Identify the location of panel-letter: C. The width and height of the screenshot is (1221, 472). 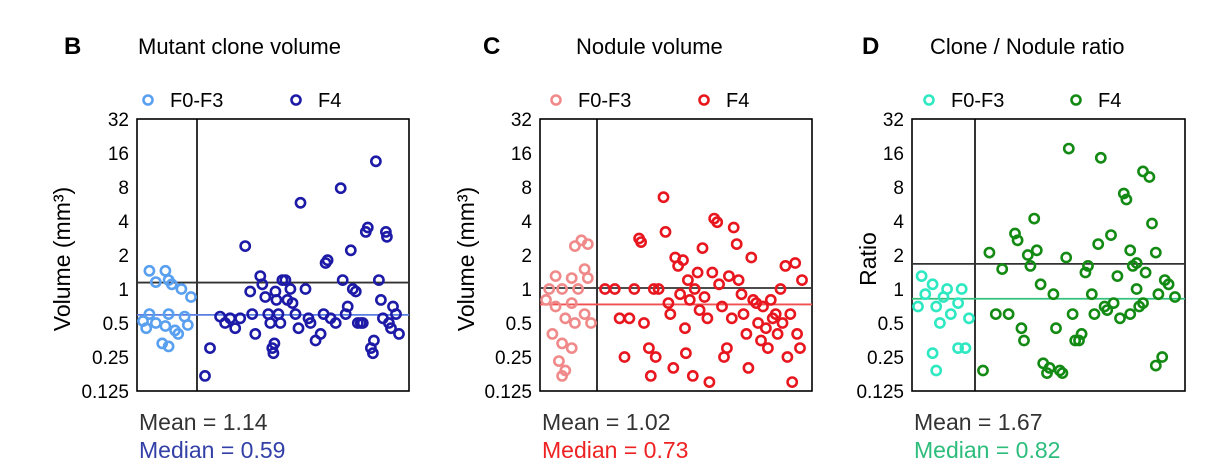
(491, 46).